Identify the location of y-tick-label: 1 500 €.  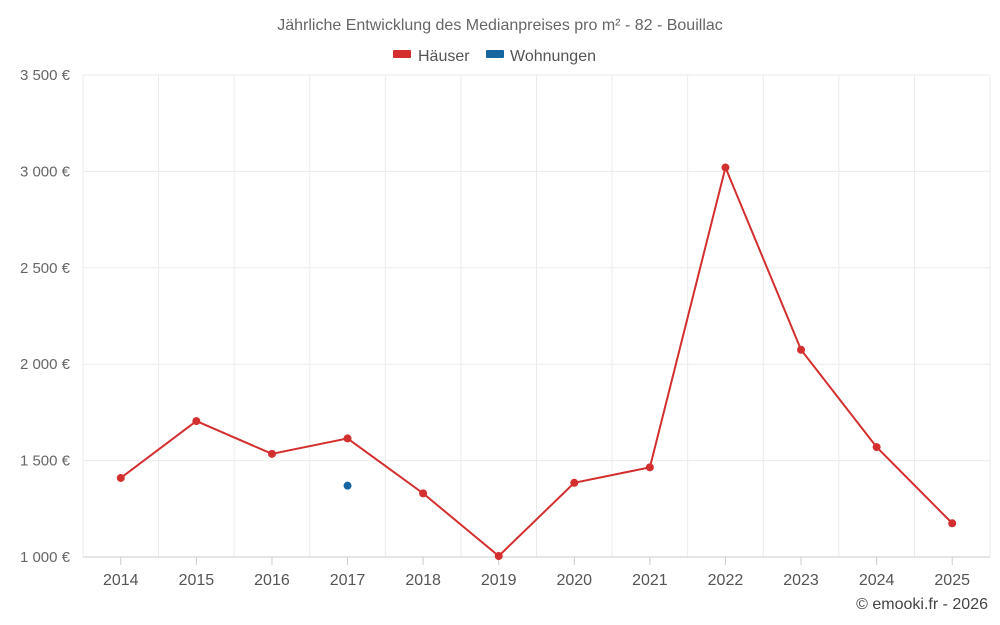
(45, 461).